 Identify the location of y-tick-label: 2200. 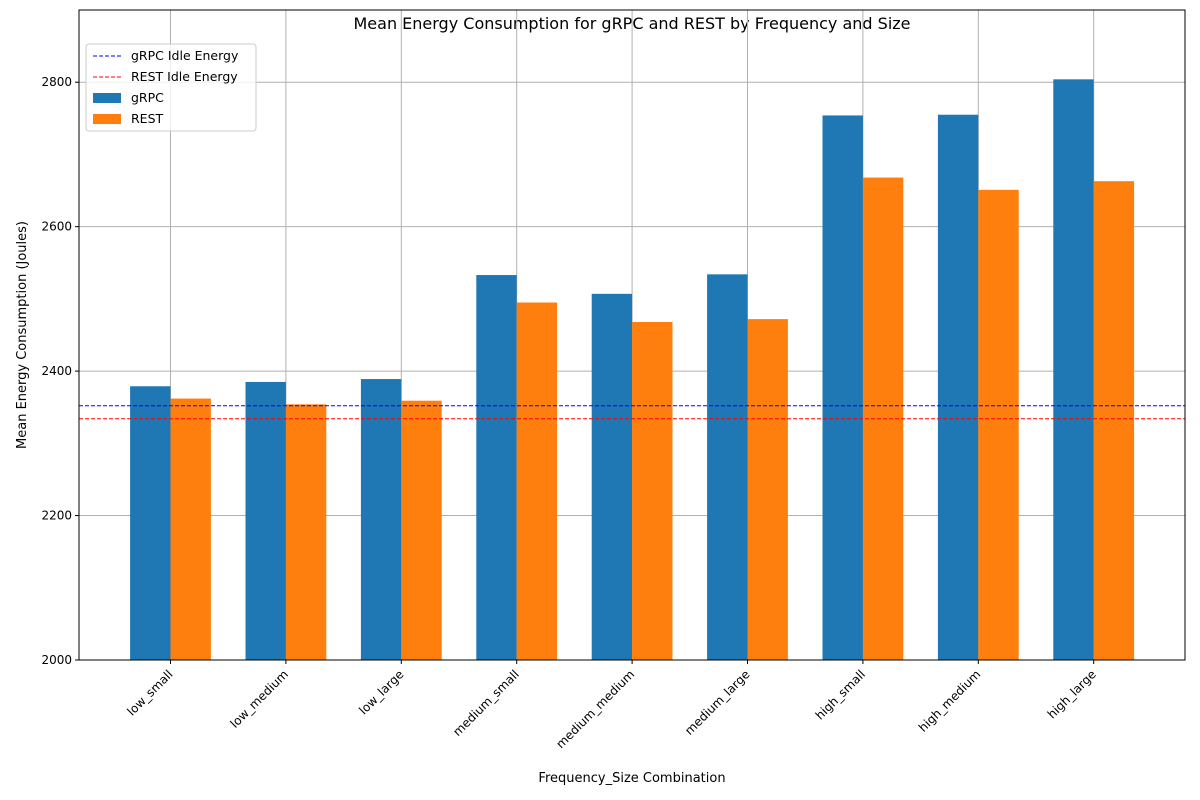
(56, 516).